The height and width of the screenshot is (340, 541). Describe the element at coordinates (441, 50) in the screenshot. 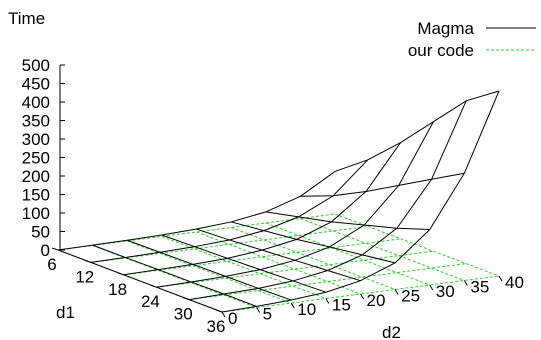

I see `legend-label: our code` at that location.